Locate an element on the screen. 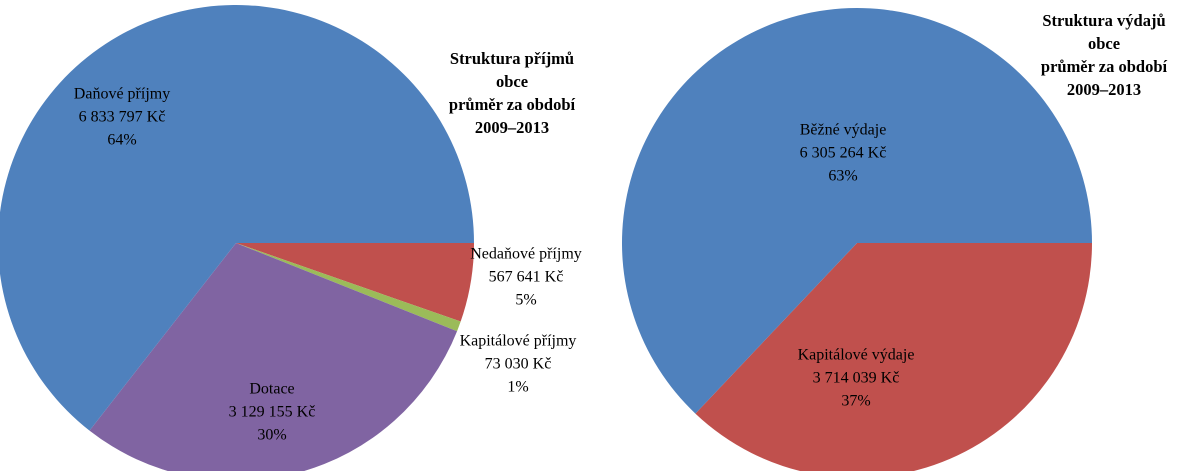 The height and width of the screenshot is (471, 1196). slice-percent: 37% is located at coordinates (855, 401).